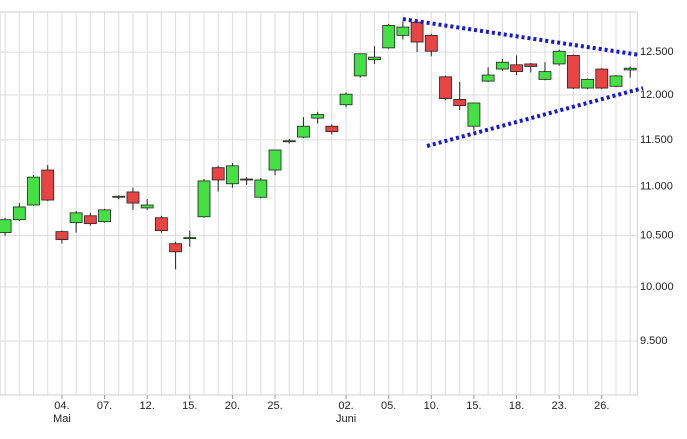  What do you see at coordinates (657, 95) in the screenshot?
I see `y-tick-label: 12.000` at bounding box center [657, 95].